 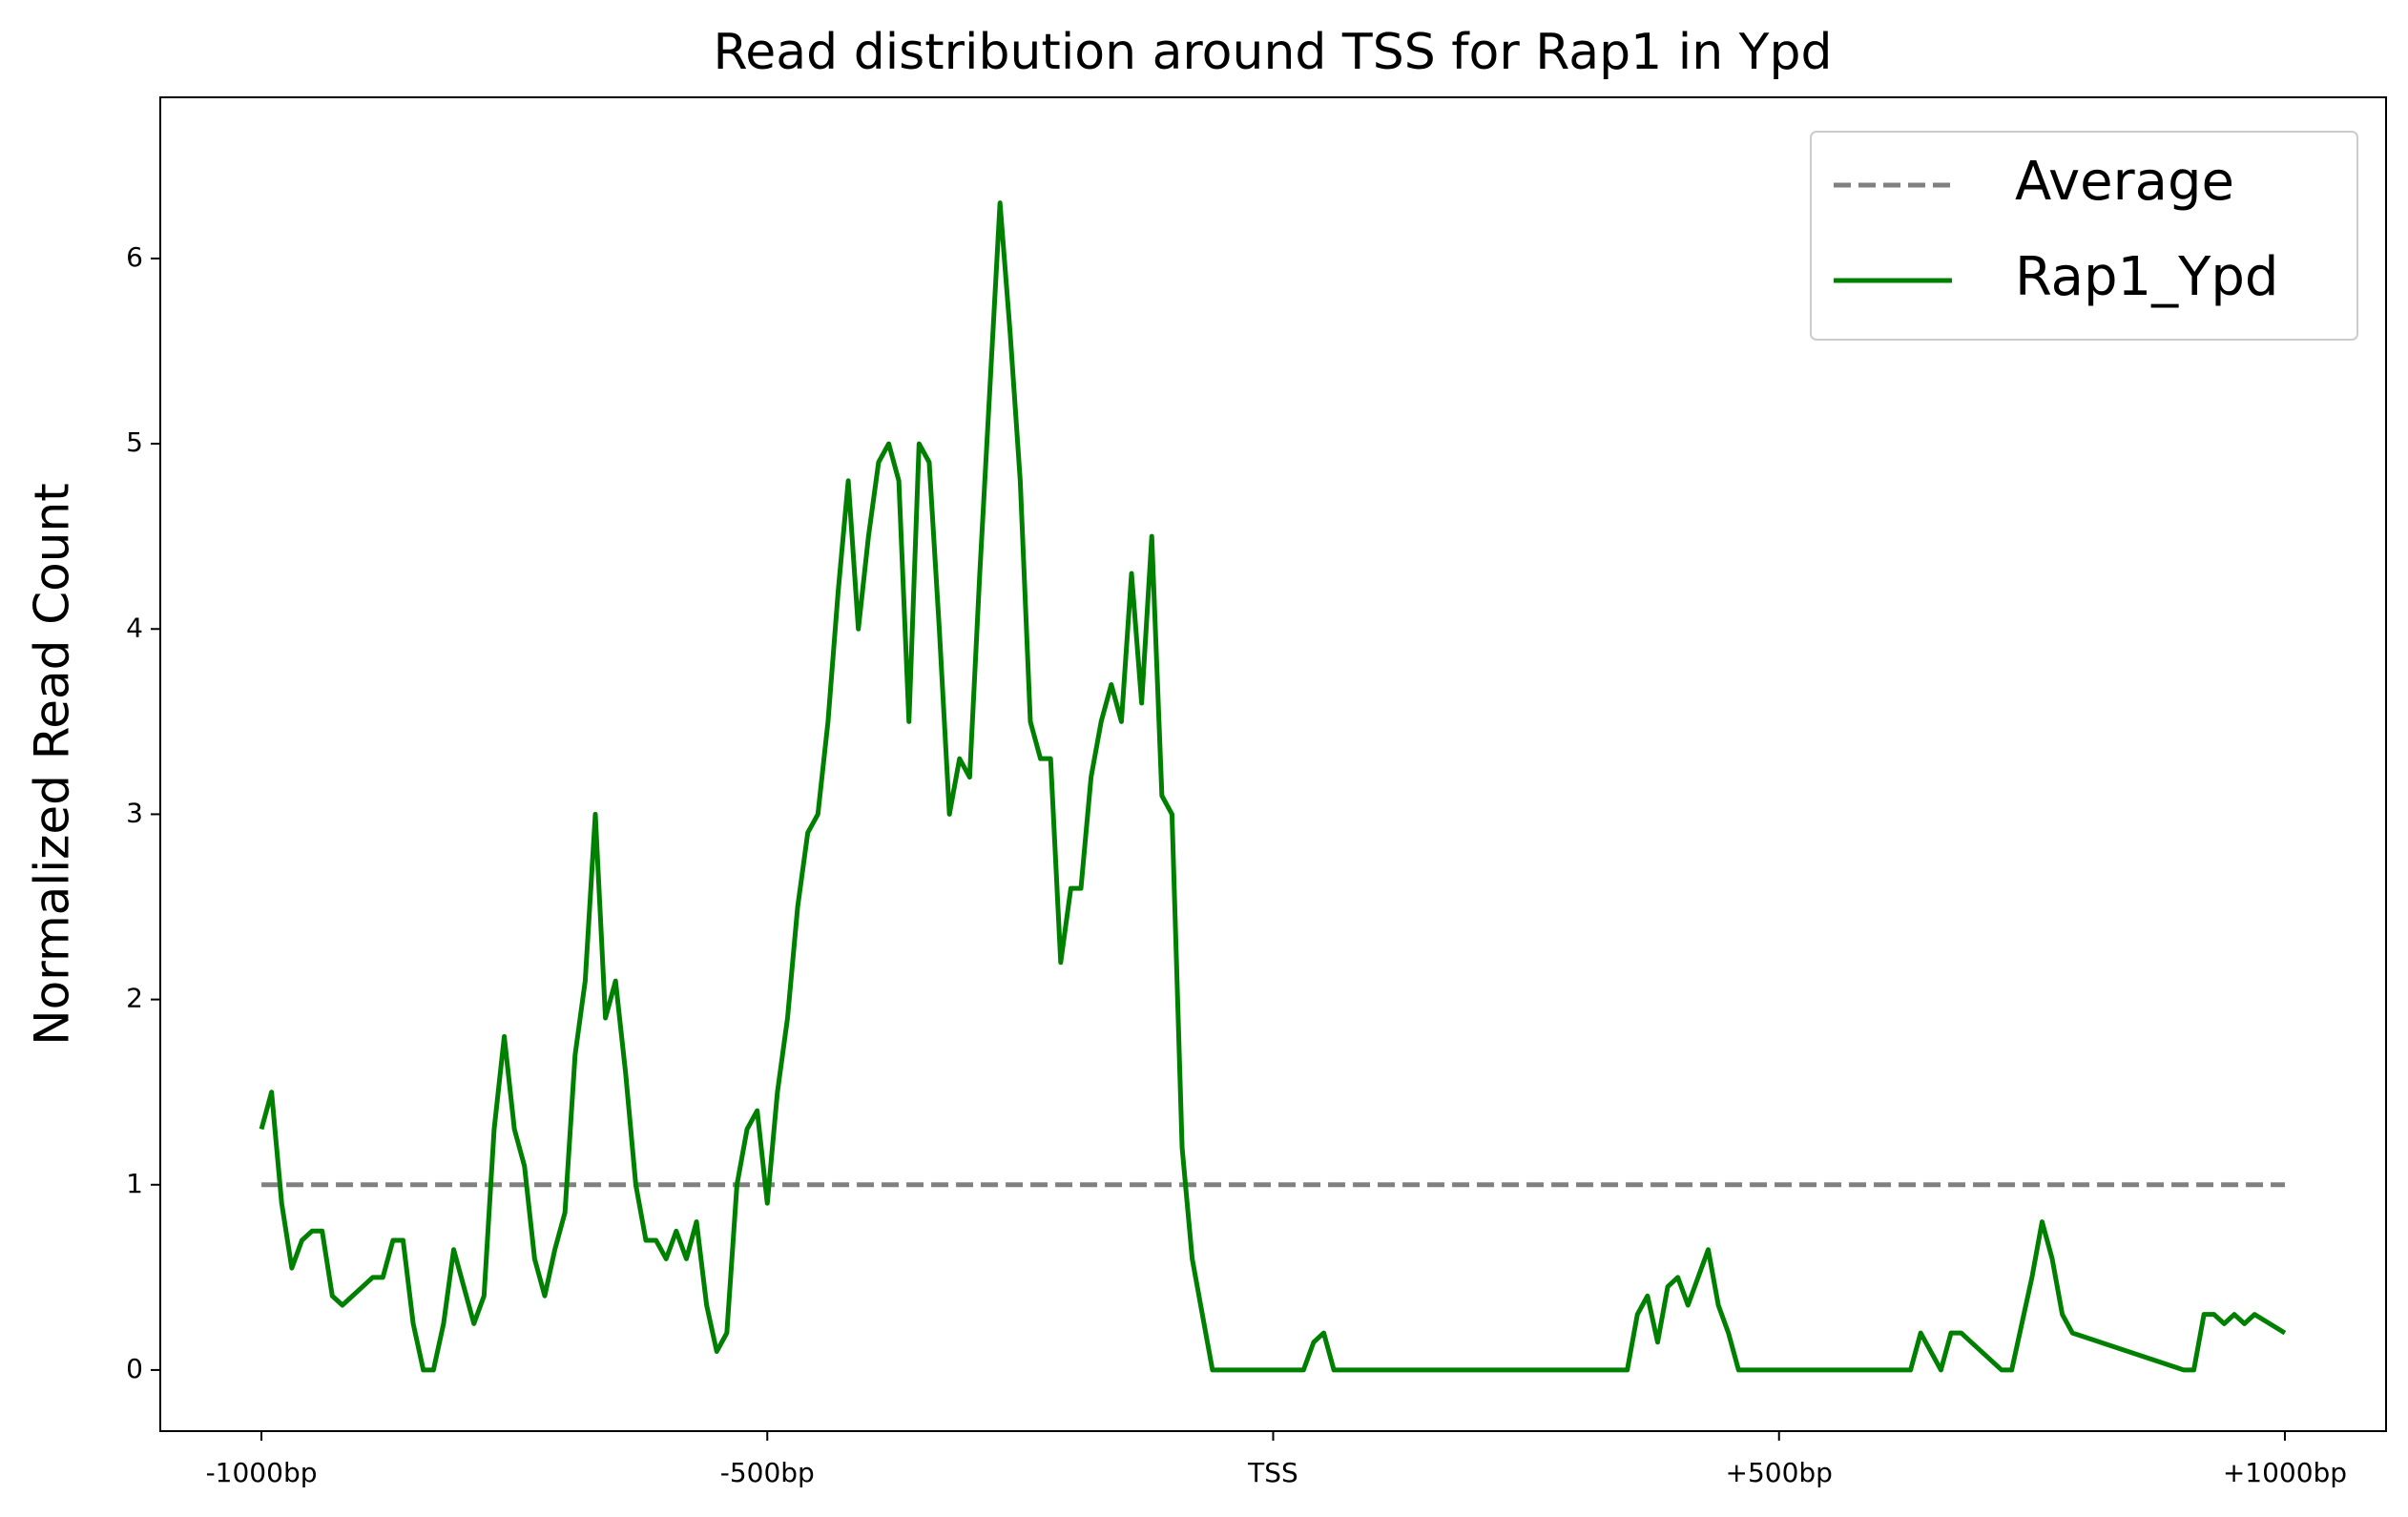 I want to click on x-tick-label: TSS, so click(x=1272, y=1472).